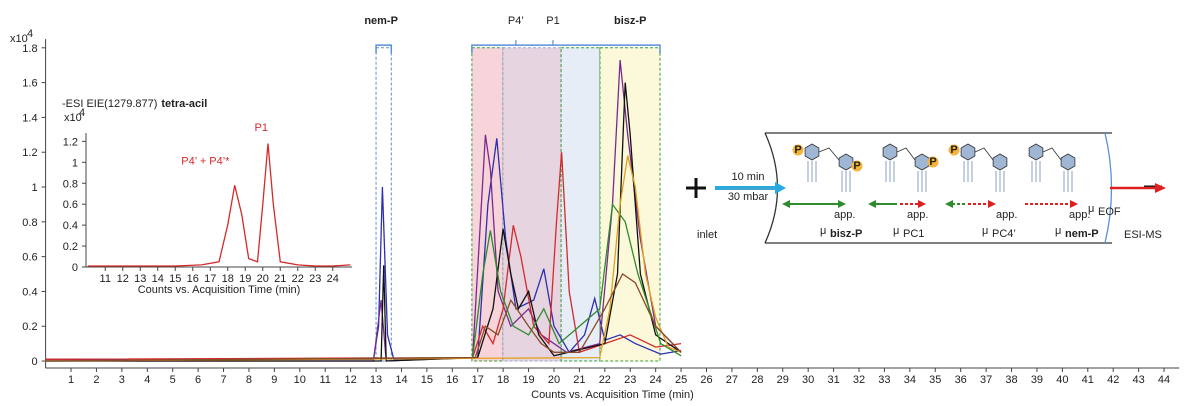 The height and width of the screenshot is (406, 1192). What do you see at coordinates (580, 204) in the screenshot?
I see `region` at bounding box center [580, 204].